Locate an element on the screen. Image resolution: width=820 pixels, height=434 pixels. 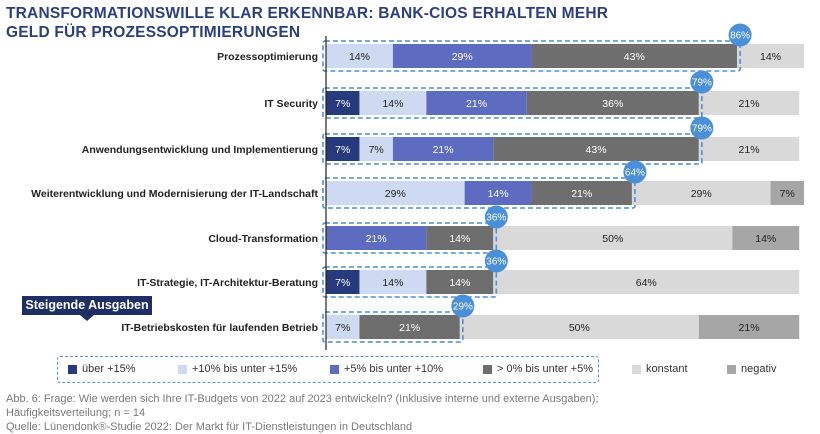
increase-total-label: 64% is located at coordinates (635, 173).